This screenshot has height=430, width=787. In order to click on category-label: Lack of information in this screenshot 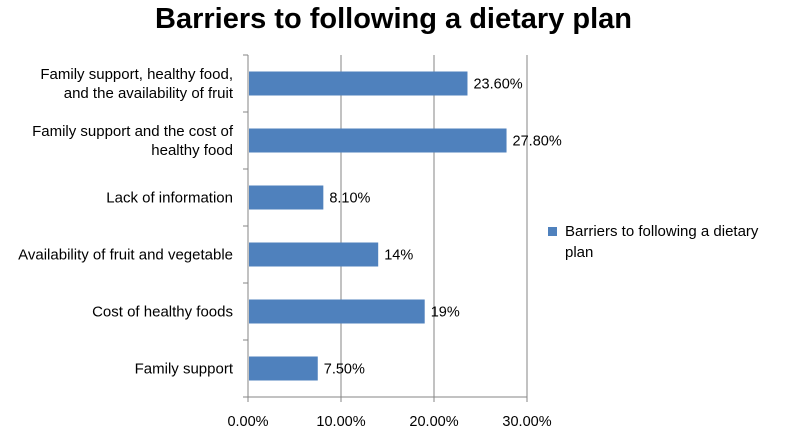, I will do `click(169, 198)`.